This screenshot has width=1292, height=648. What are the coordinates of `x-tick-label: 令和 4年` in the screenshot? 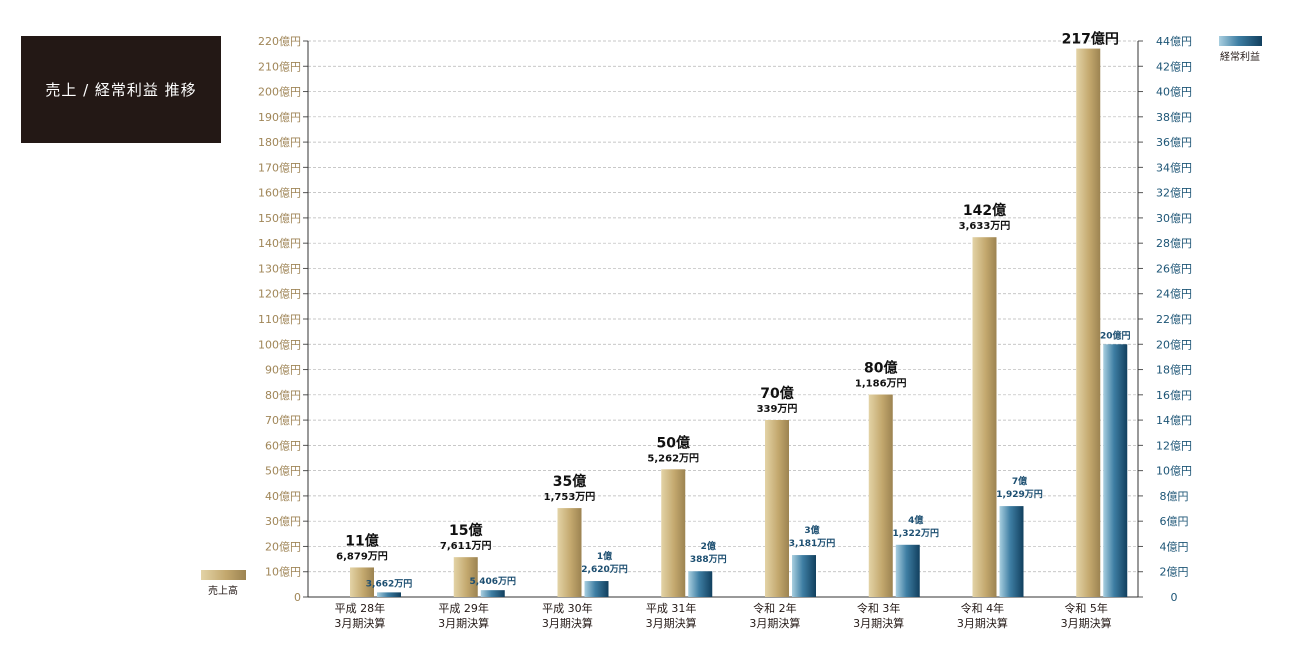 It's located at (983, 608).